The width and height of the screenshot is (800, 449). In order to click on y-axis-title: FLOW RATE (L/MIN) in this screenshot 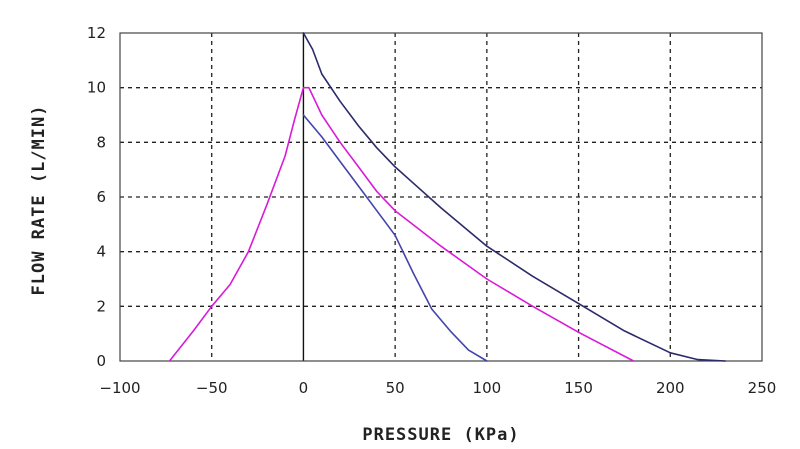, I will do `click(39, 200)`.